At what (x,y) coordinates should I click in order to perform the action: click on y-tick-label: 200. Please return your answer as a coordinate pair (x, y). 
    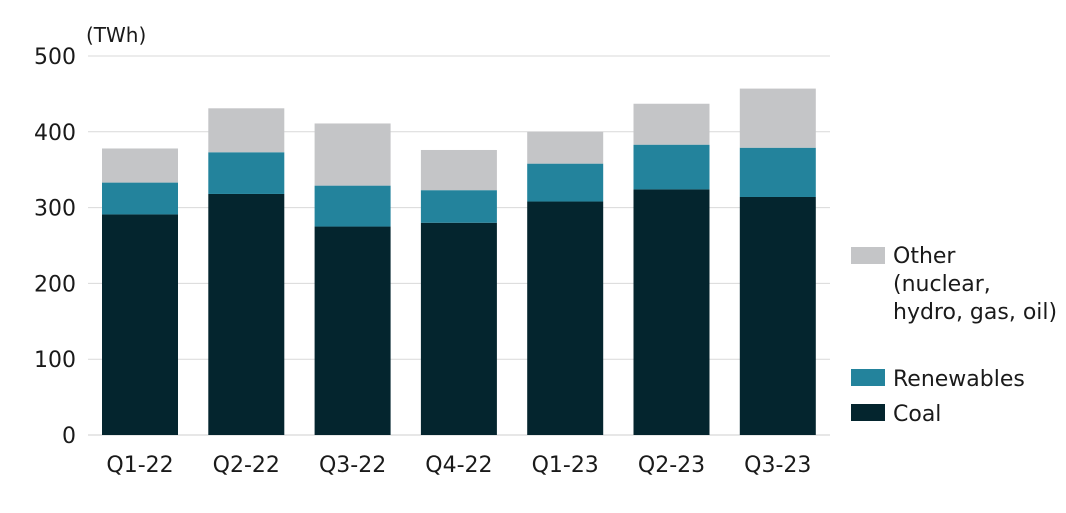
    Looking at the image, I should click on (55, 284).